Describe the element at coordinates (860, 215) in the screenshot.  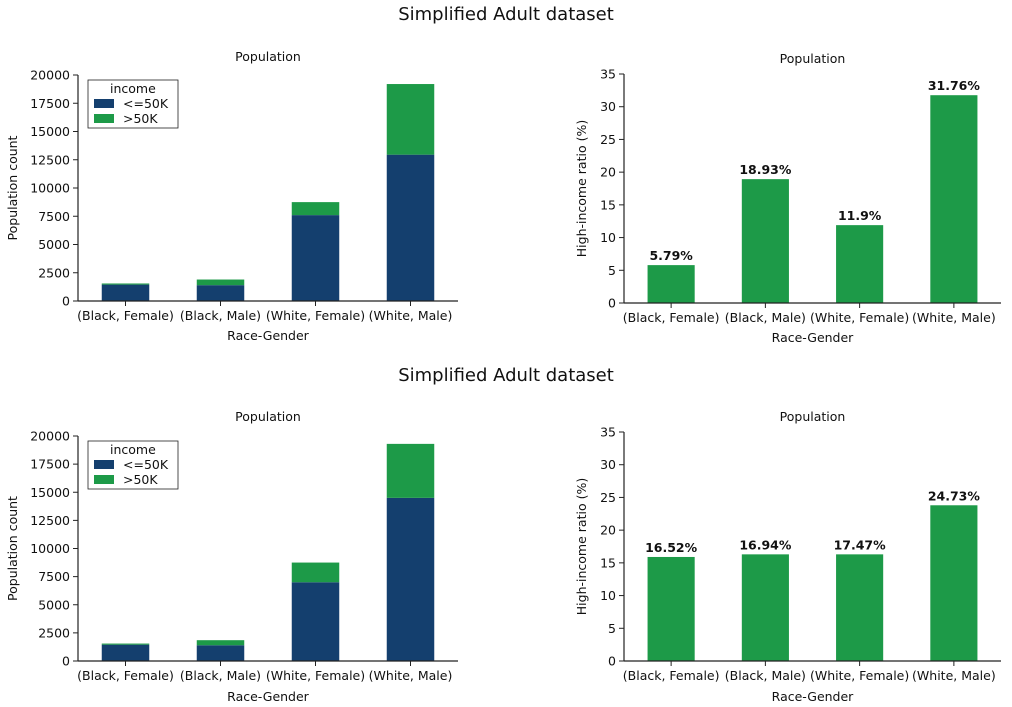
I see `data-label: 11.9%` at that location.